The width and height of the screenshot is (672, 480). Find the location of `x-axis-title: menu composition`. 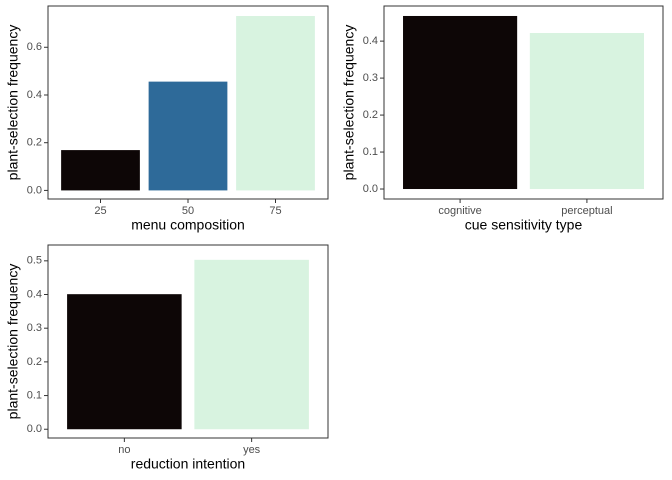

x-axis-title: menu composition is located at coordinates (188, 225).